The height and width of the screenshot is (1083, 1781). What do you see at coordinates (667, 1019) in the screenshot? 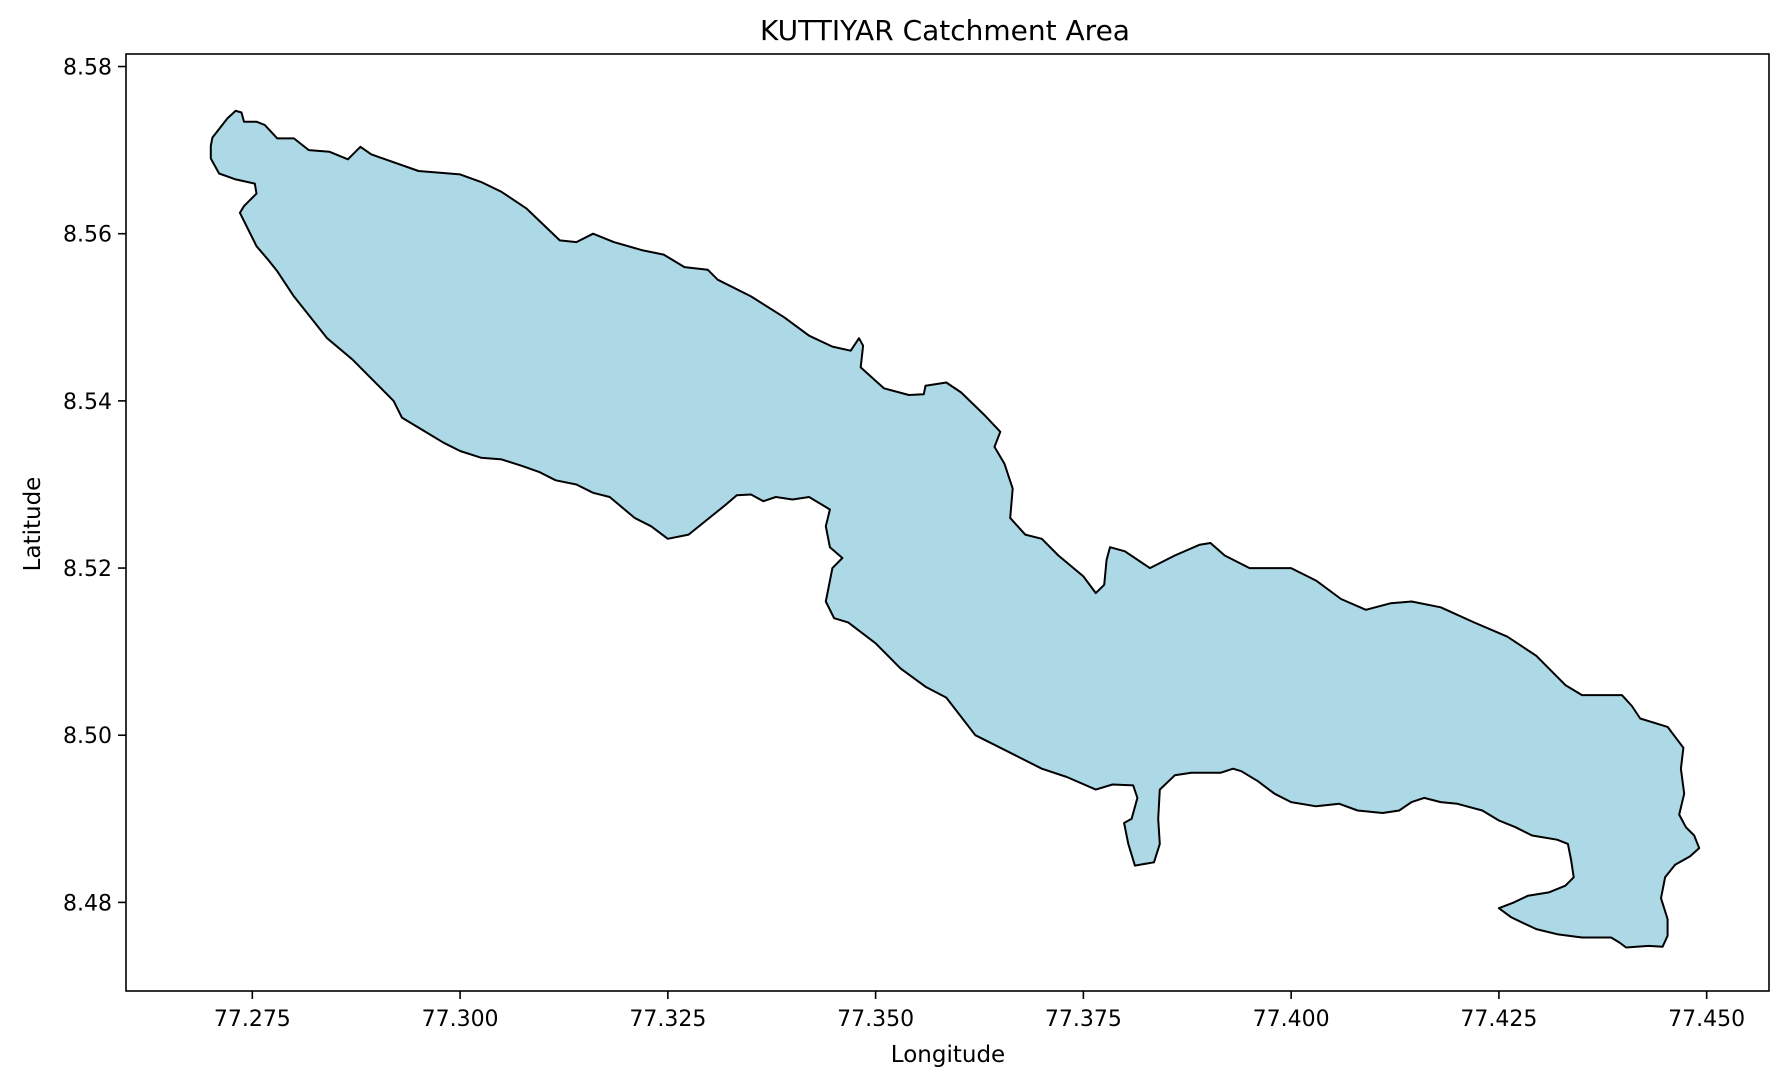
I see `x-tick-label: 77.325` at bounding box center [667, 1019].